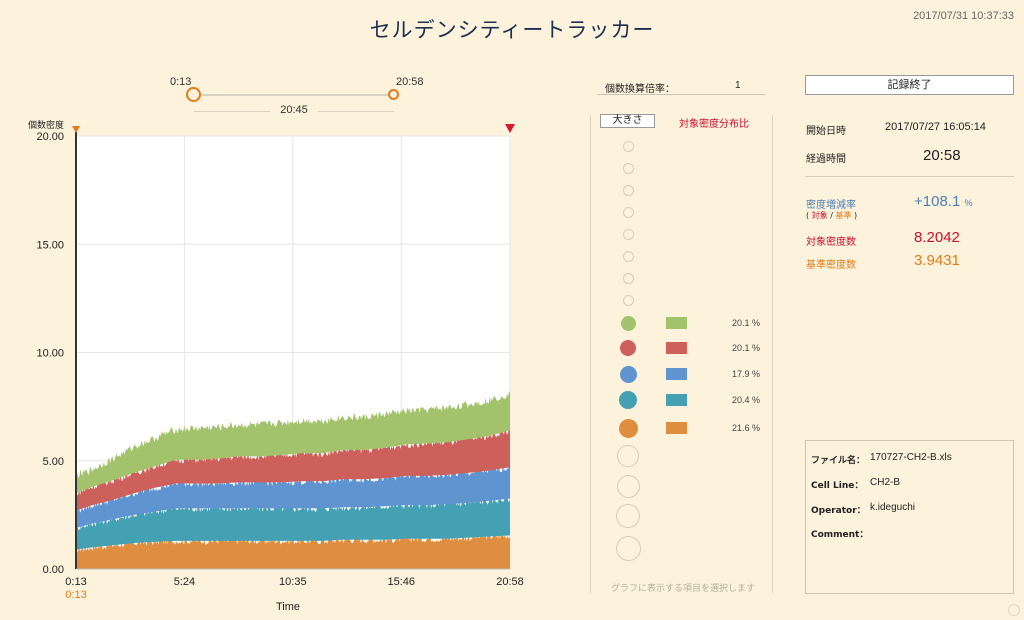  What do you see at coordinates (831, 265) in the screenshot?
I see `base-density-label: 基準密度数` at bounding box center [831, 265].